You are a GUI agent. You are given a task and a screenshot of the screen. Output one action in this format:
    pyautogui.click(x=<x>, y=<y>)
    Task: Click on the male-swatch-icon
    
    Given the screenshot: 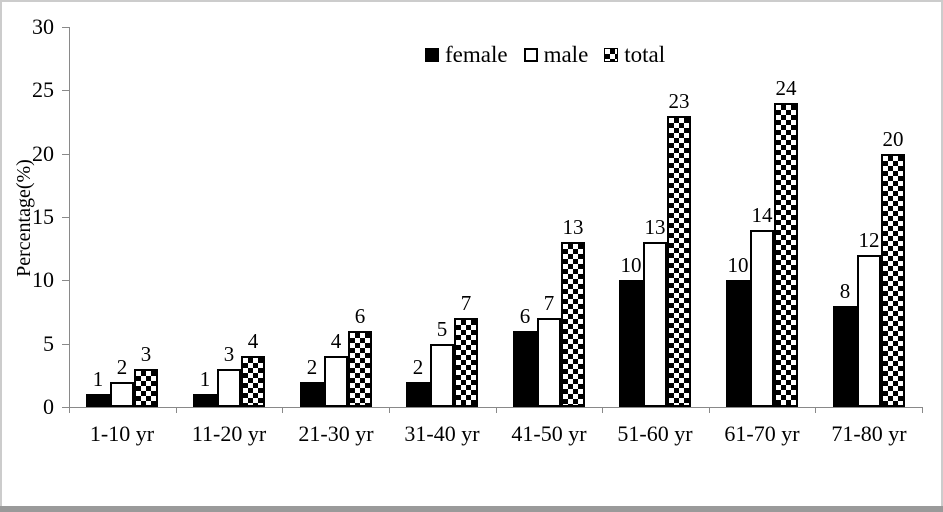 What is the action you would take?
    pyautogui.click(x=530, y=55)
    